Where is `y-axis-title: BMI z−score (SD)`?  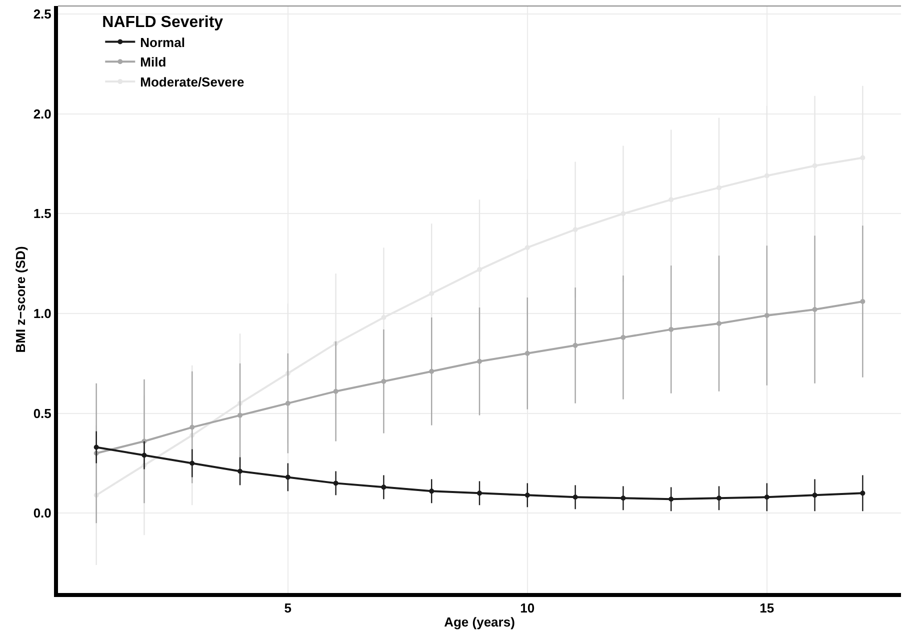
y-axis-title: BMI z−score (SD) is located at coordinates (20, 299).